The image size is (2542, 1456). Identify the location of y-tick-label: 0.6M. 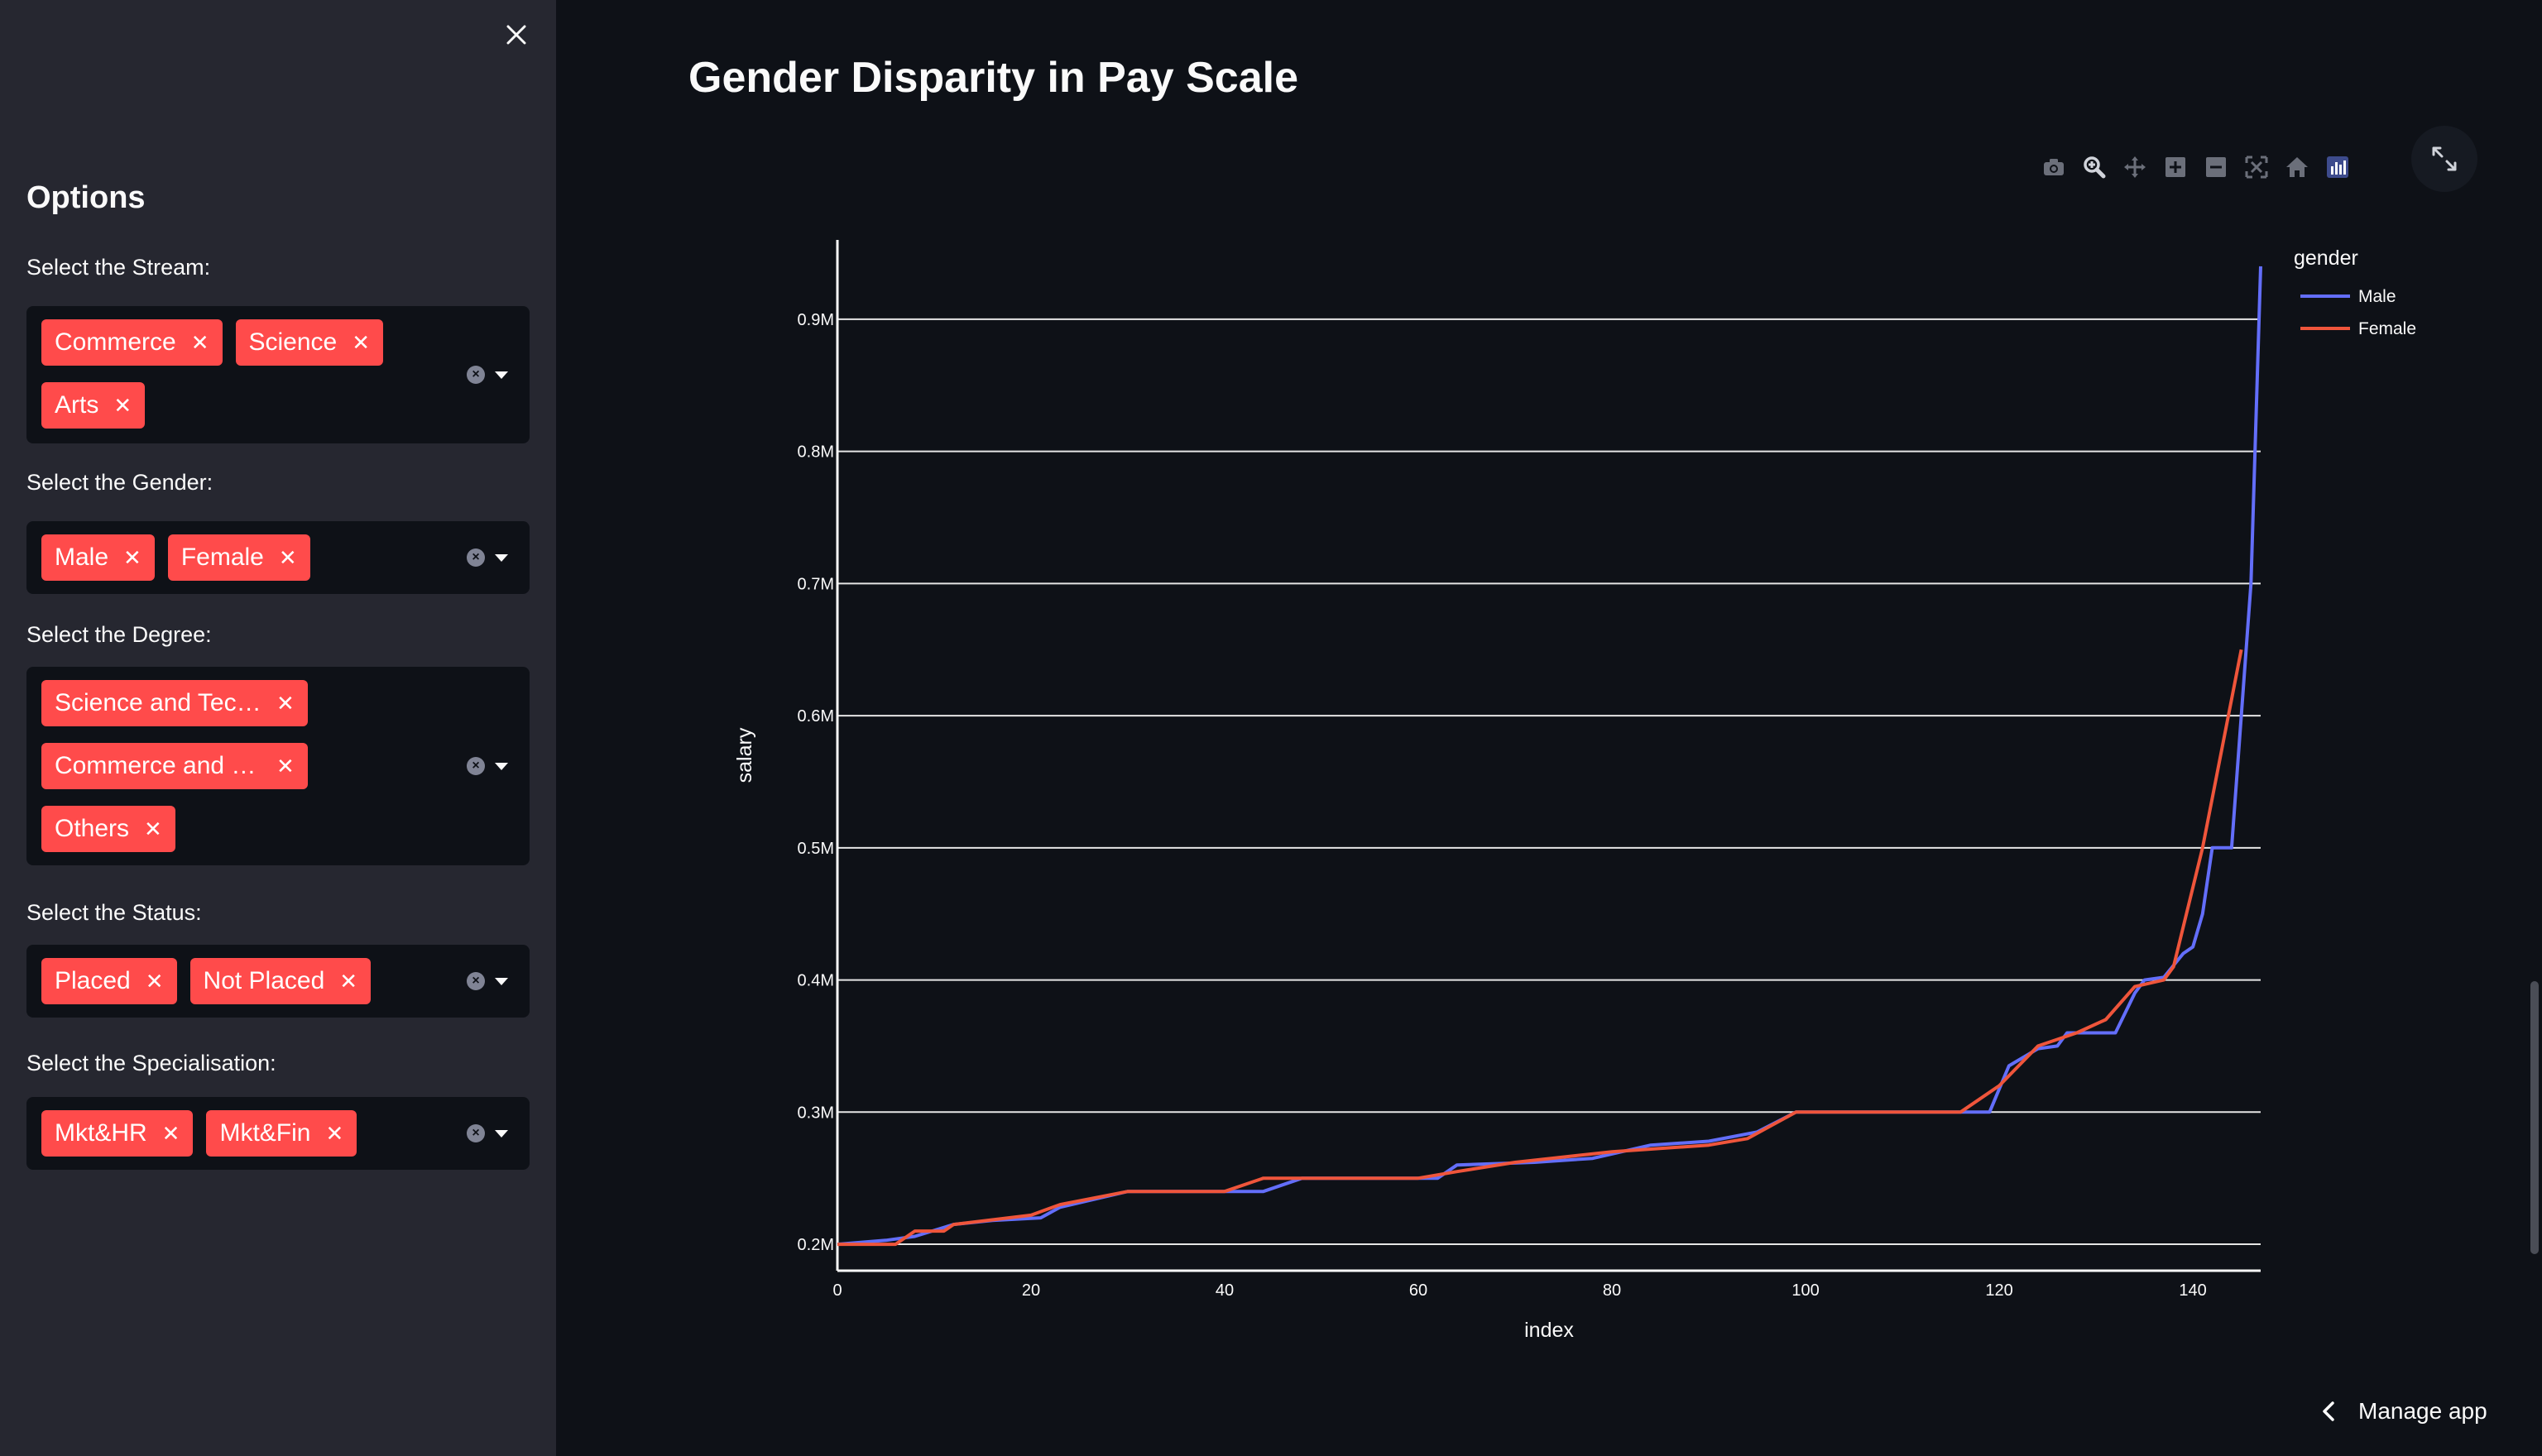
(816, 716).